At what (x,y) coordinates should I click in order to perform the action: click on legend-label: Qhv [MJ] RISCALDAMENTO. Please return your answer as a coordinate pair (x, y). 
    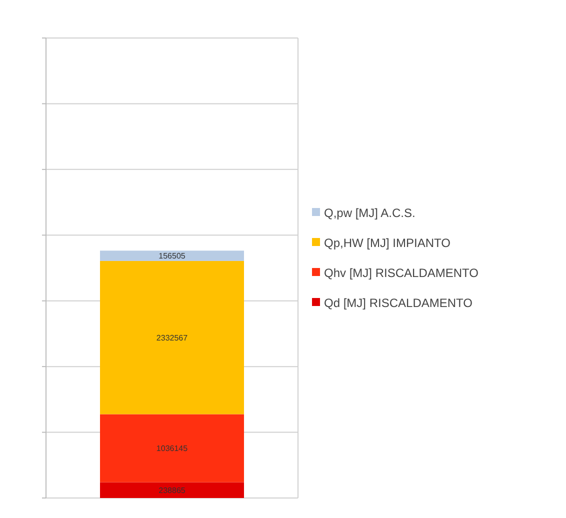
    Looking at the image, I should click on (401, 273).